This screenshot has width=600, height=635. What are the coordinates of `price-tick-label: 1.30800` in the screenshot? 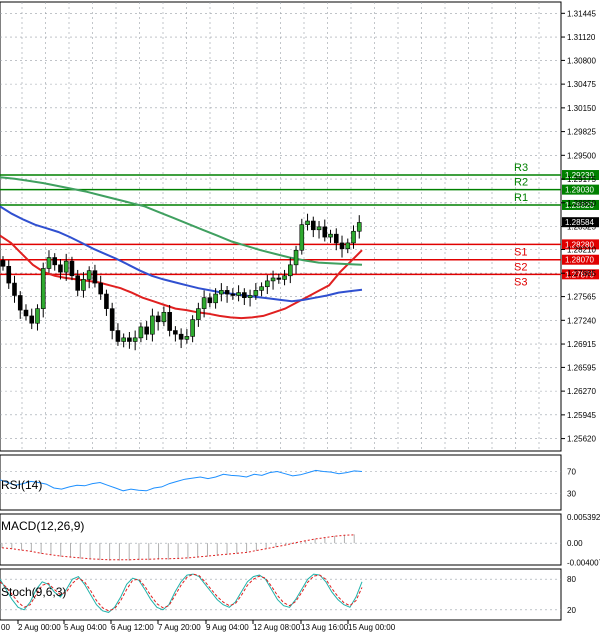 It's located at (581, 60).